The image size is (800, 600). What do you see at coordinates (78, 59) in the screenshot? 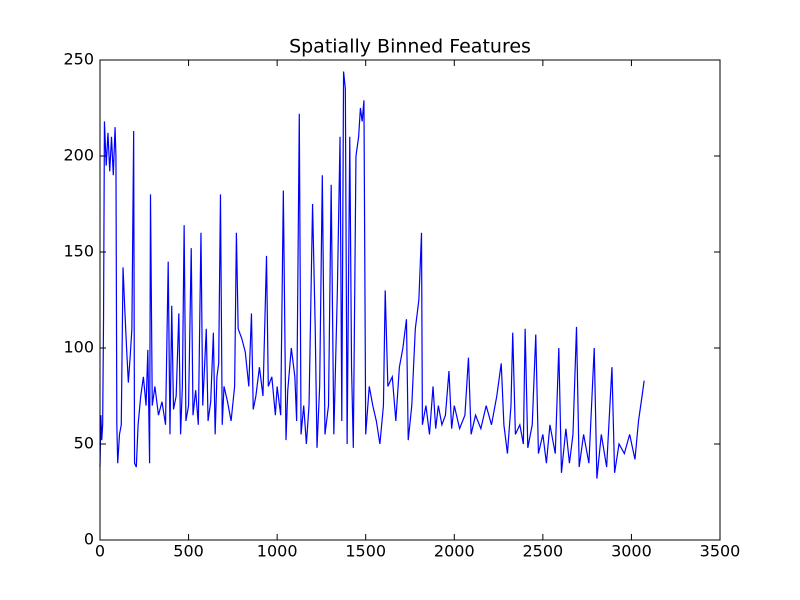
I see `y-tick-label: 250` at bounding box center [78, 59].